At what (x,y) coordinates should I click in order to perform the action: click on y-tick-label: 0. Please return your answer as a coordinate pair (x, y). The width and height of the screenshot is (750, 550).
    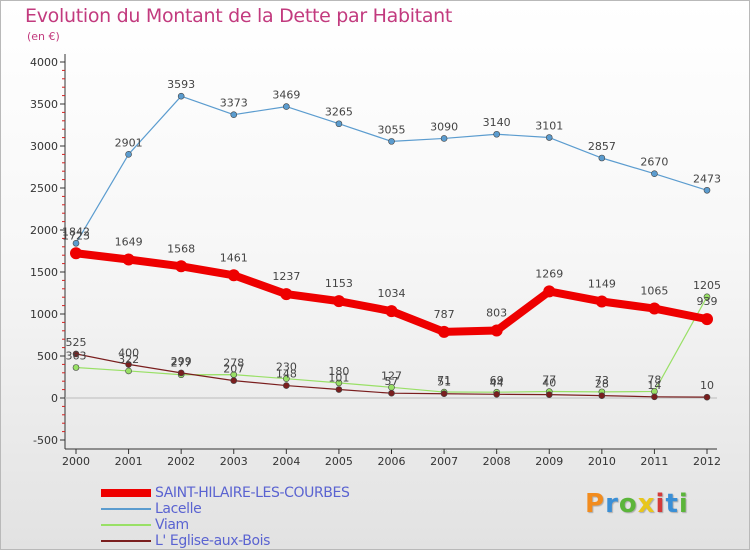
    Looking at the image, I should click on (54, 398).